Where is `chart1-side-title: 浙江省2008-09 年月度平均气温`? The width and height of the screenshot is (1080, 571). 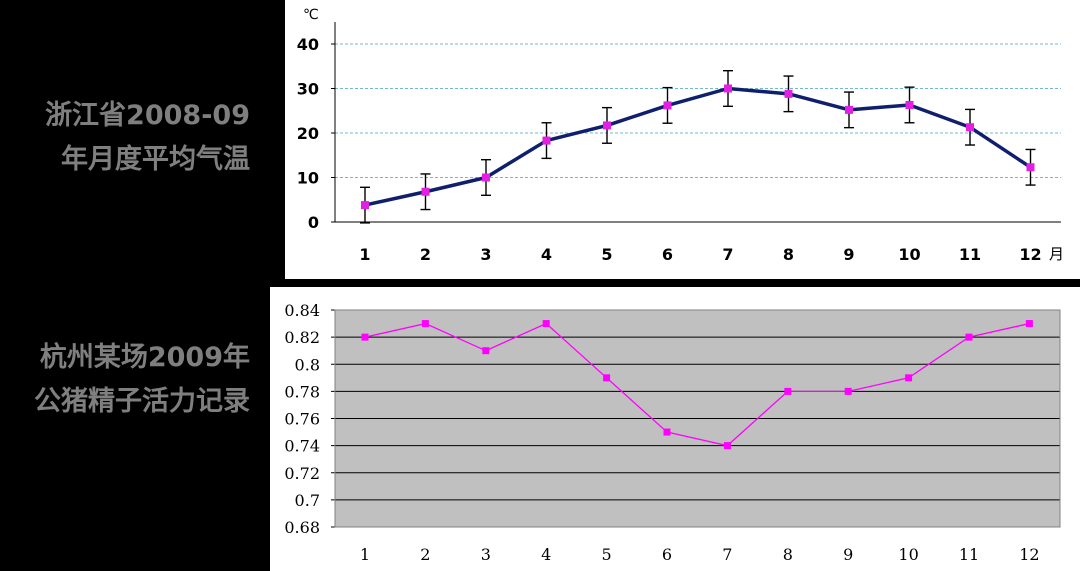
chart1-side-title: 浙江省2008-09 年月度平均气温 is located at coordinates (125, 138).